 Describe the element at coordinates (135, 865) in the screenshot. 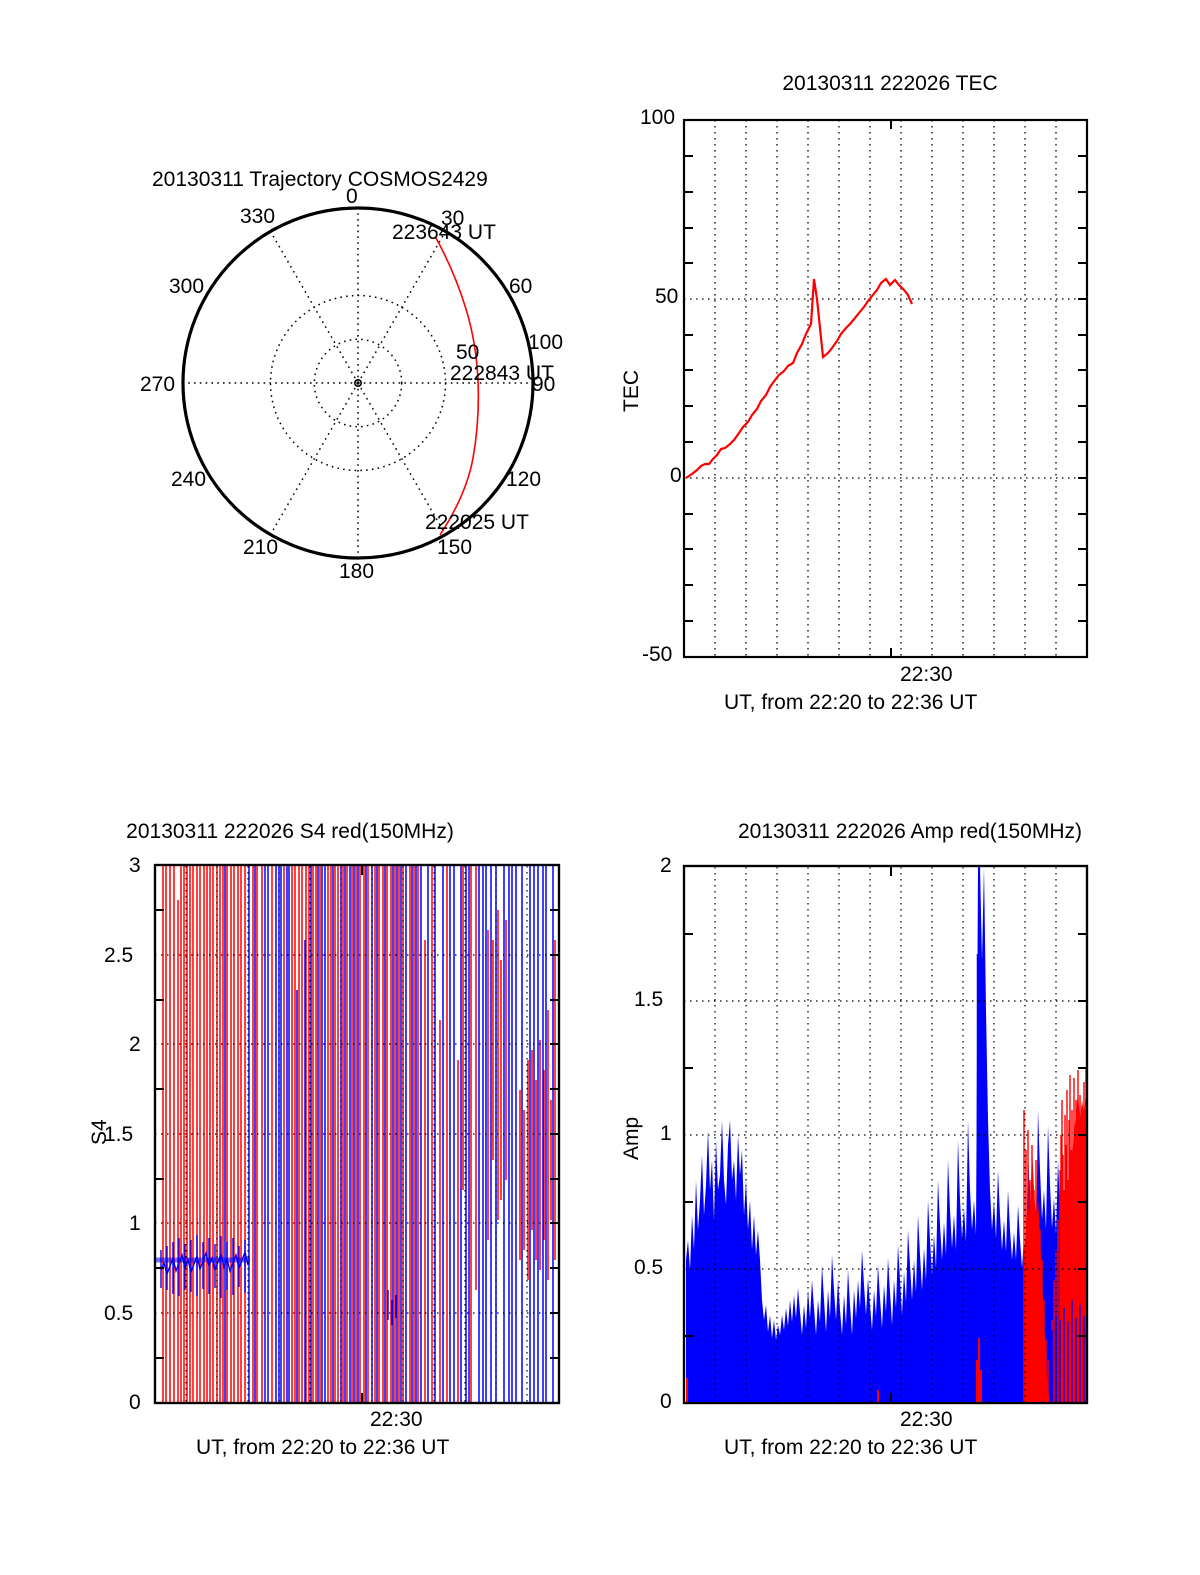

I see `s4-ytick-3: 3` at that location.